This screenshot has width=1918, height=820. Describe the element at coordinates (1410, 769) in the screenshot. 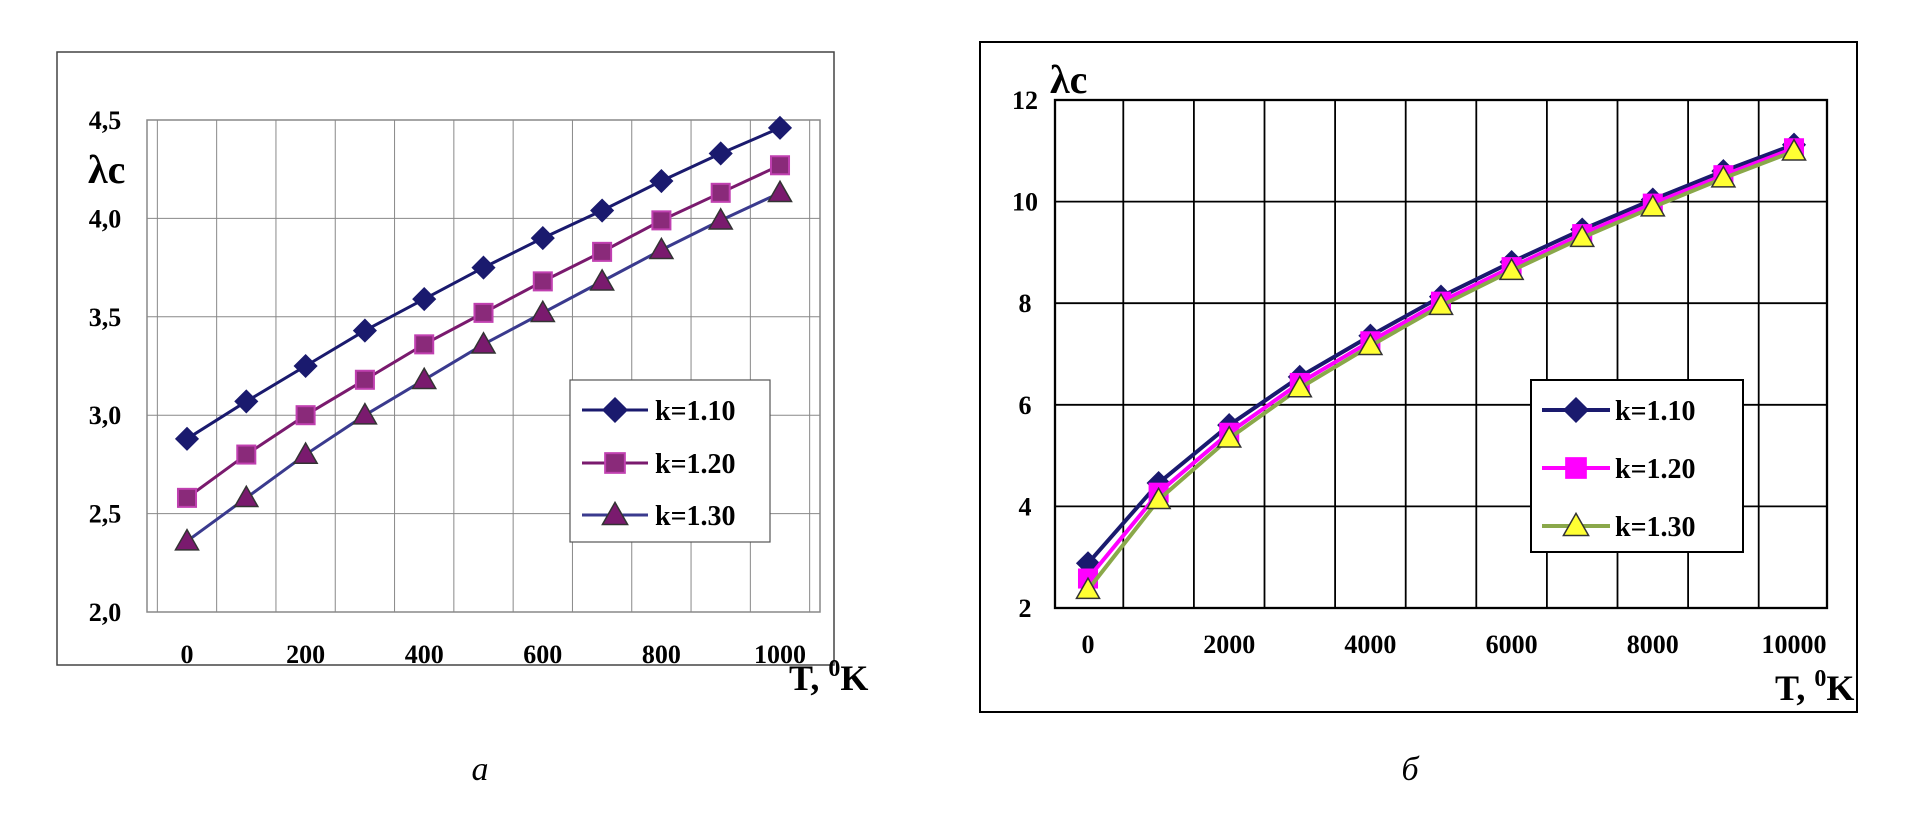

I see `chart-caption: б` at that location.